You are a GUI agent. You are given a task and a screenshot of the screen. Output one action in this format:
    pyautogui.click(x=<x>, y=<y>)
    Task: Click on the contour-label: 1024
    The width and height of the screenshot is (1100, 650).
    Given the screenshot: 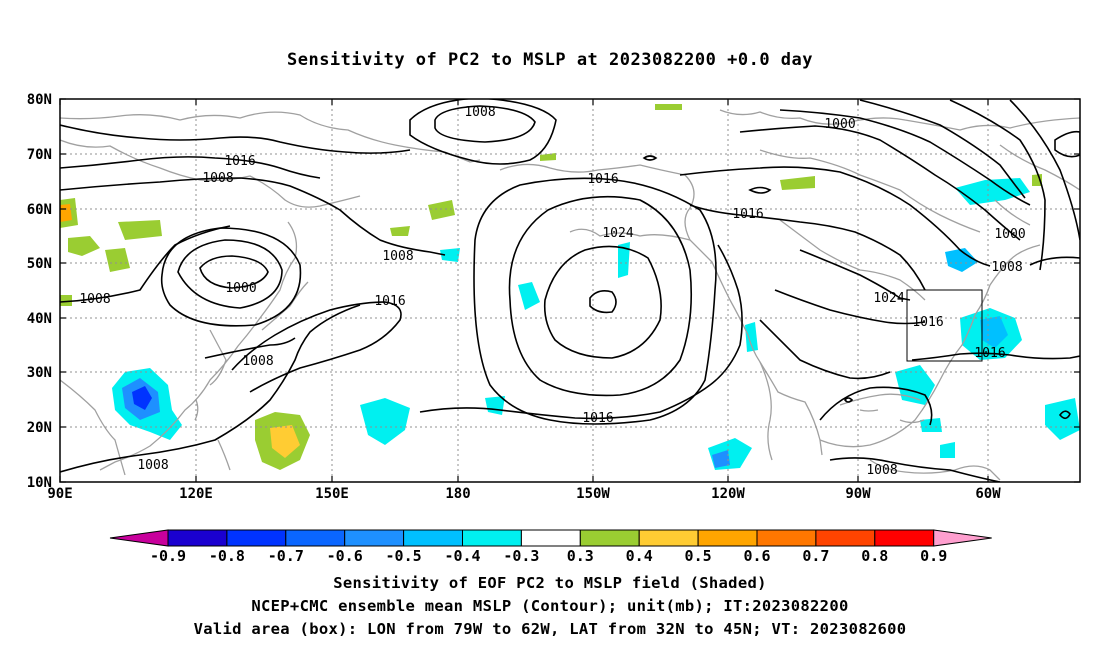 What is the action you would take?
    pyautogui.click(x=617, y=233)
    